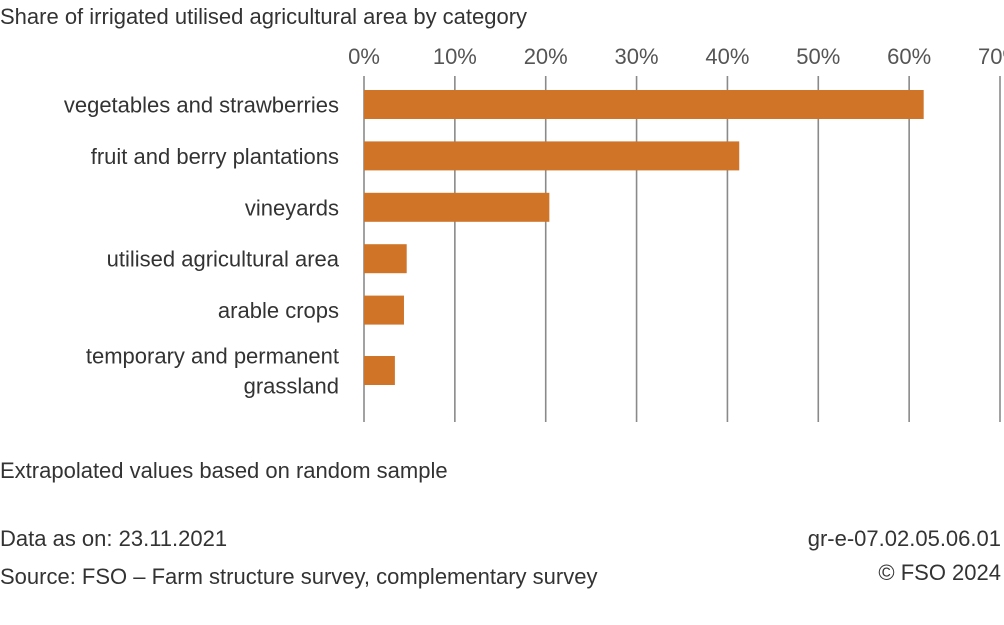 The height and width of the screenshot is (625, 1004). I want to click on category-label: fruit and berry plantations, so click(215, 156).